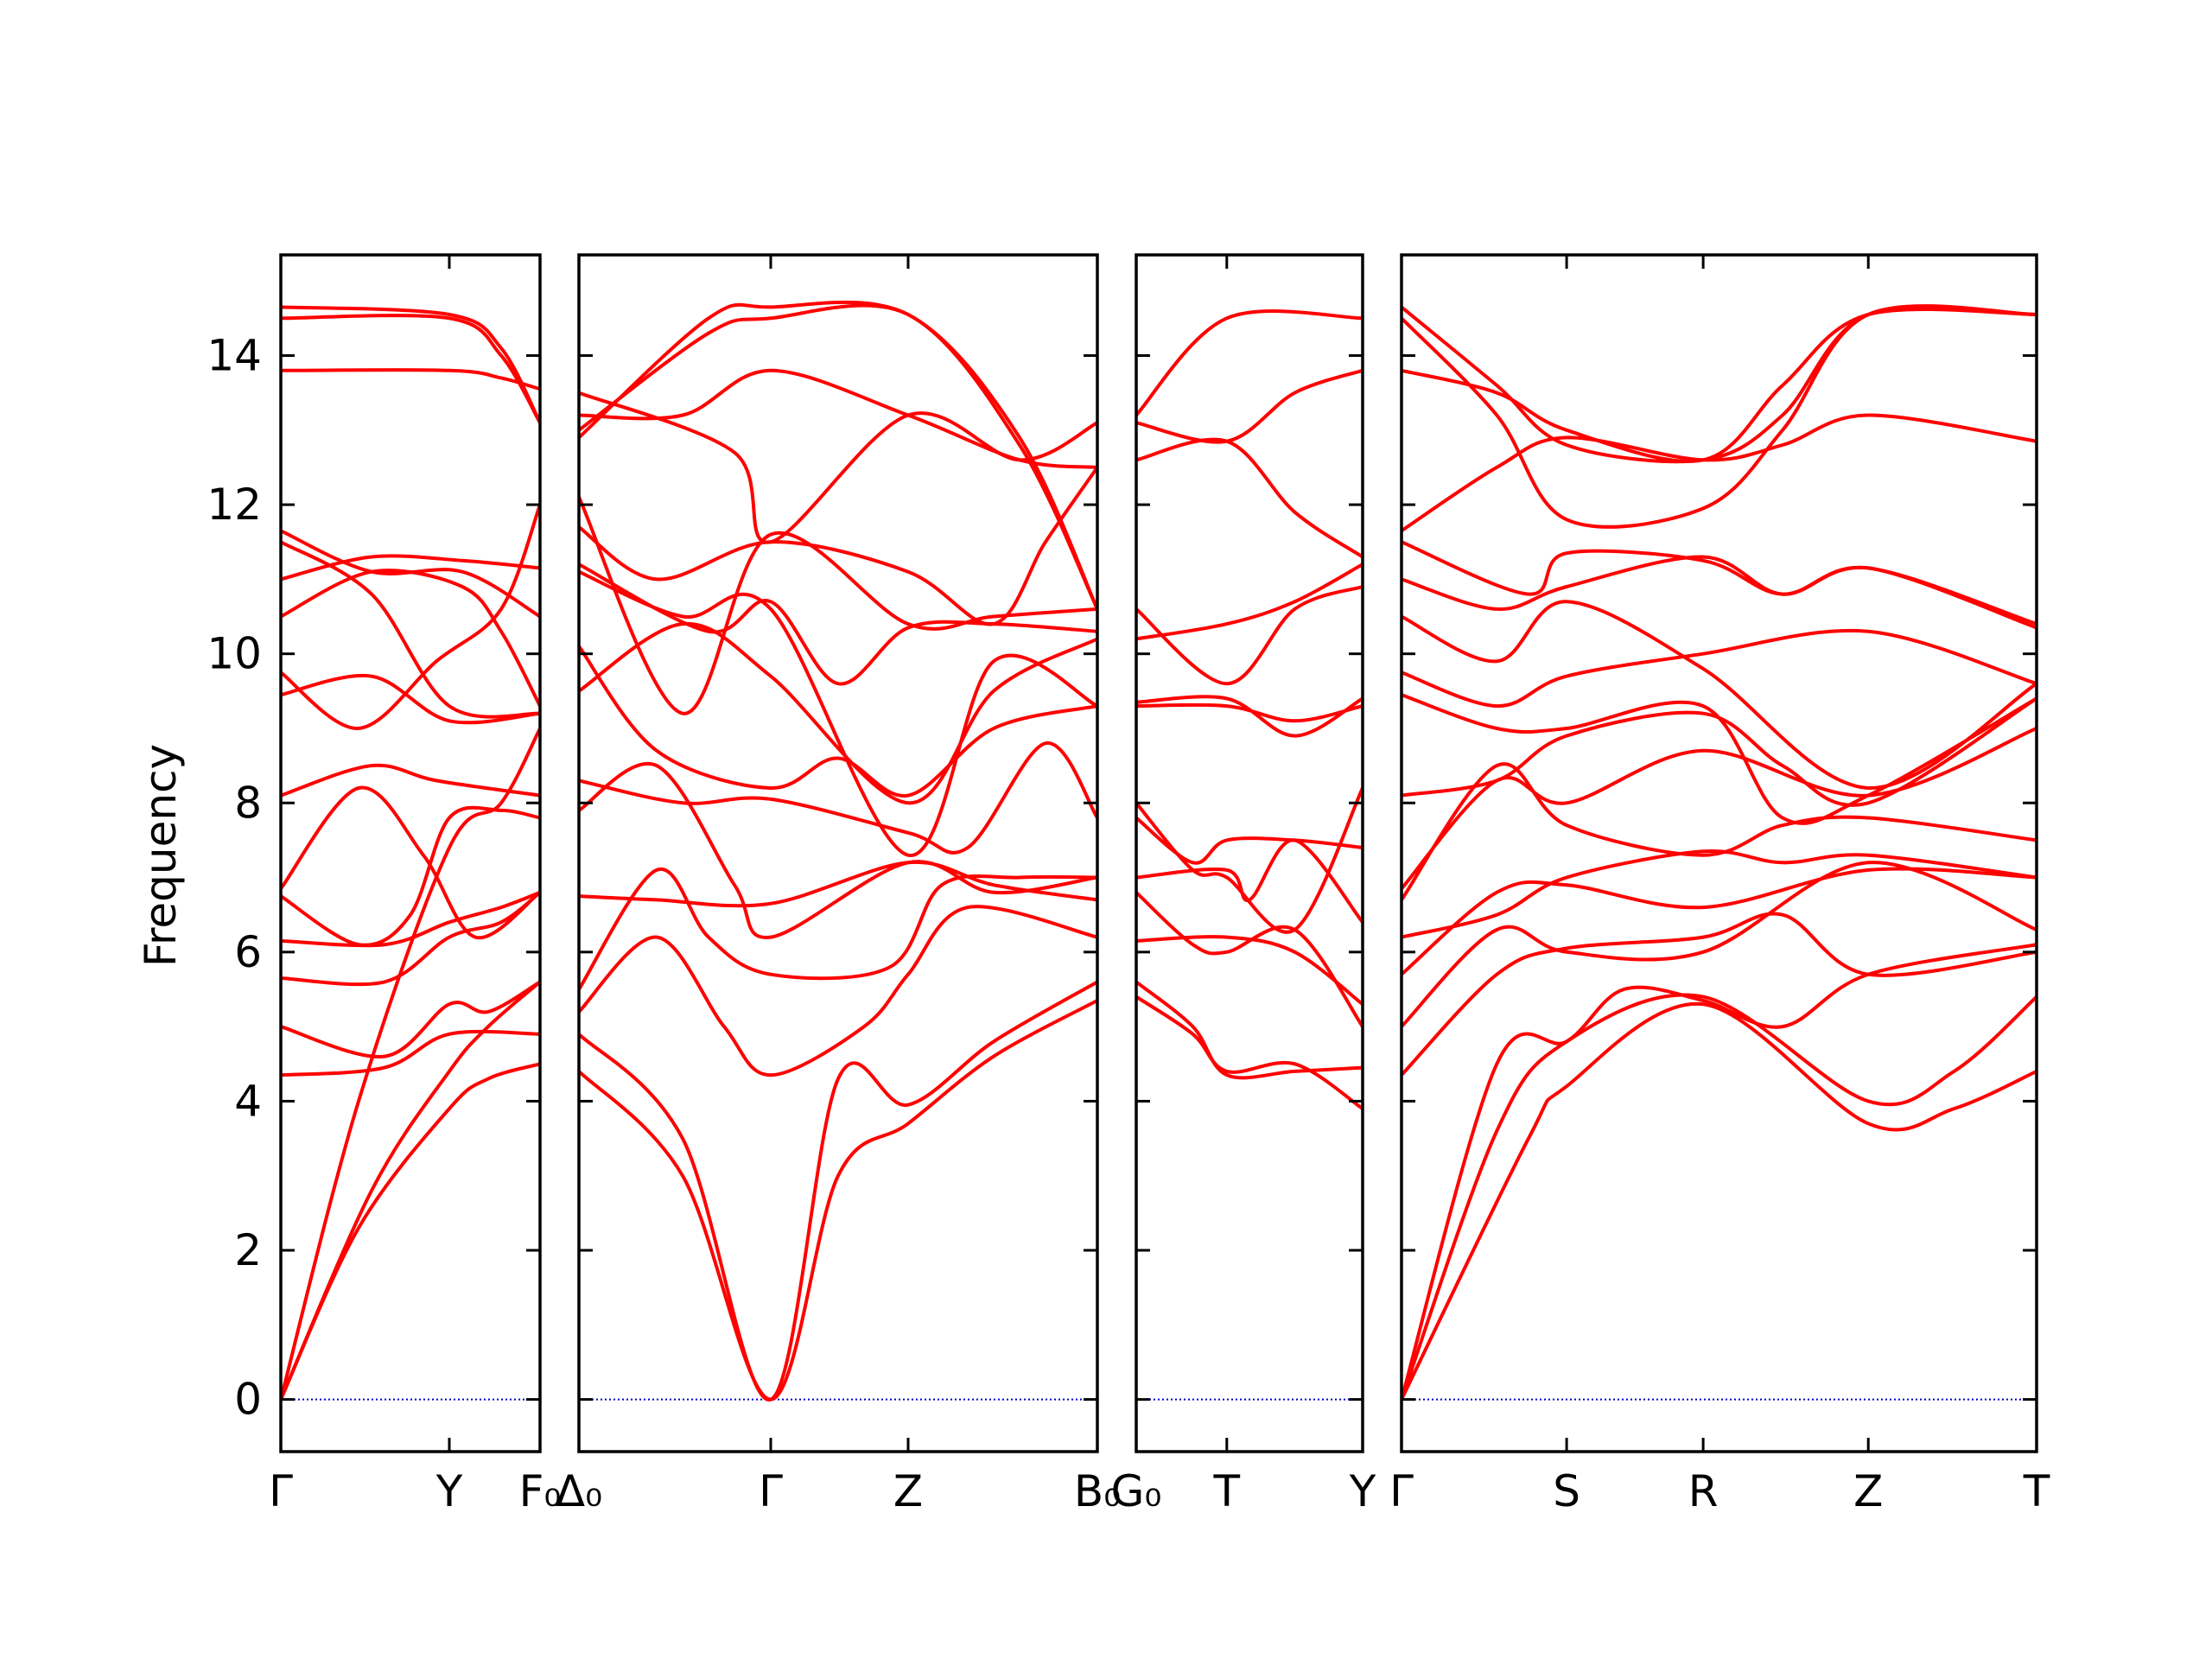 This screenshot has width=2212, height=1659. What do you see at coordinates (540, 1491) in the screenshot?
I see `x-tick-label: F₀` at bounding box center [540, 1491].